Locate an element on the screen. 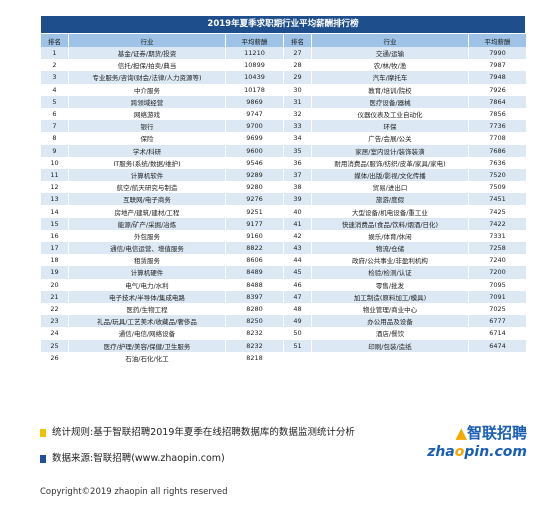 The width and height of the screenshot is (550, 507). salary-cell: 9280 is located at coordinates (254, 187).